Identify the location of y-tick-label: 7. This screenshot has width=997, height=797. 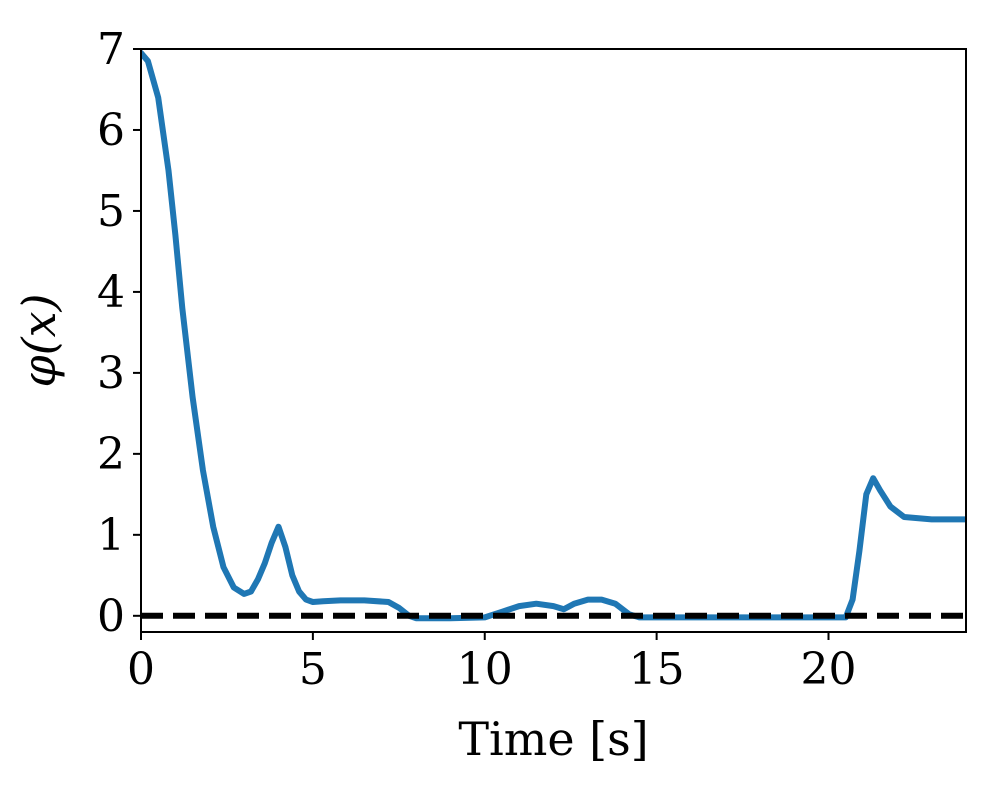
(111, 49).